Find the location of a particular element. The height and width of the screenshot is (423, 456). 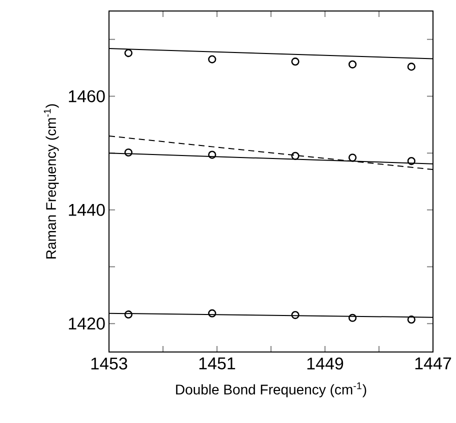

y-tick-label: 1420 is located at coordinates (86, 324).